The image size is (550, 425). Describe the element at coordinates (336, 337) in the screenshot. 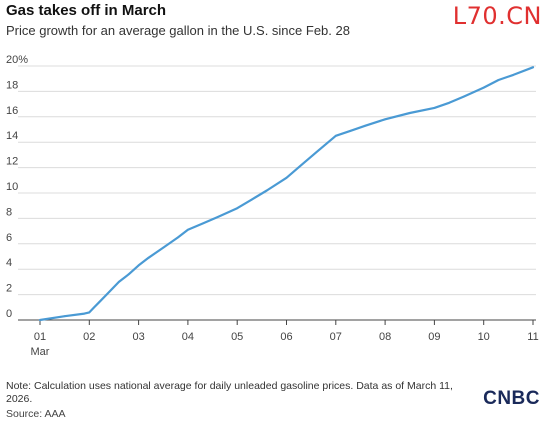

I see `x-tick-label: 07` at that location.